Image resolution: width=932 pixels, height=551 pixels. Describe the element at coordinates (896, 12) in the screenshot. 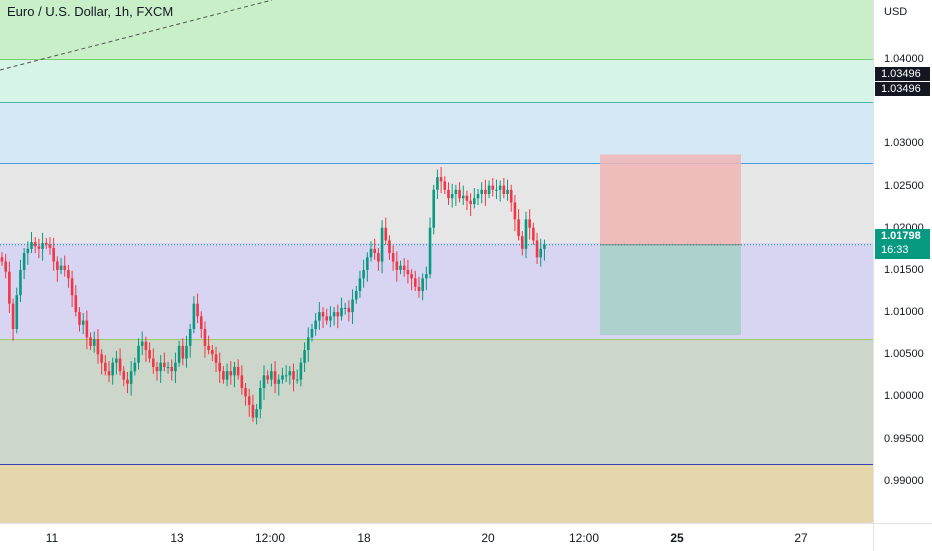

I see `currency-label: USD` at that location.